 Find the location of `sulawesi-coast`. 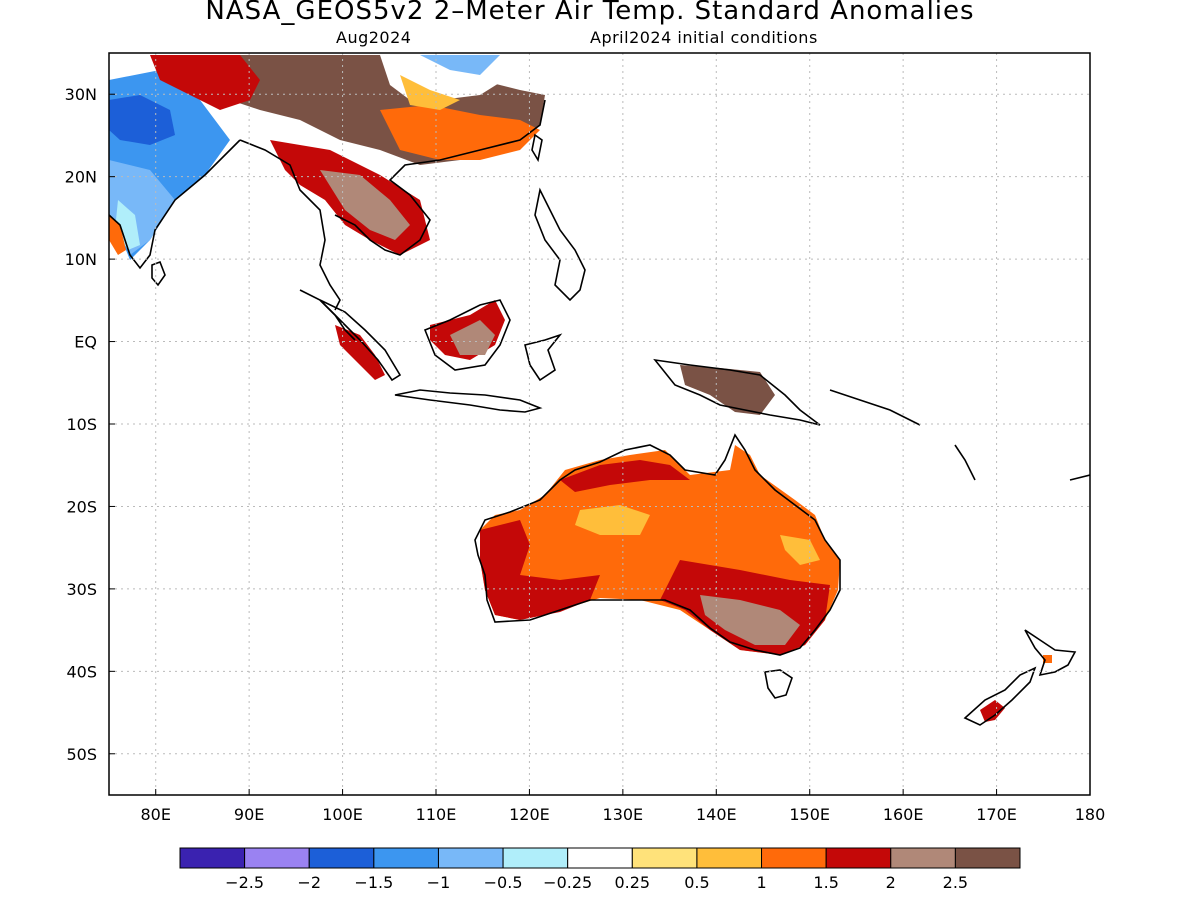

sulawesi-coast is located at coordinates (543, 357).